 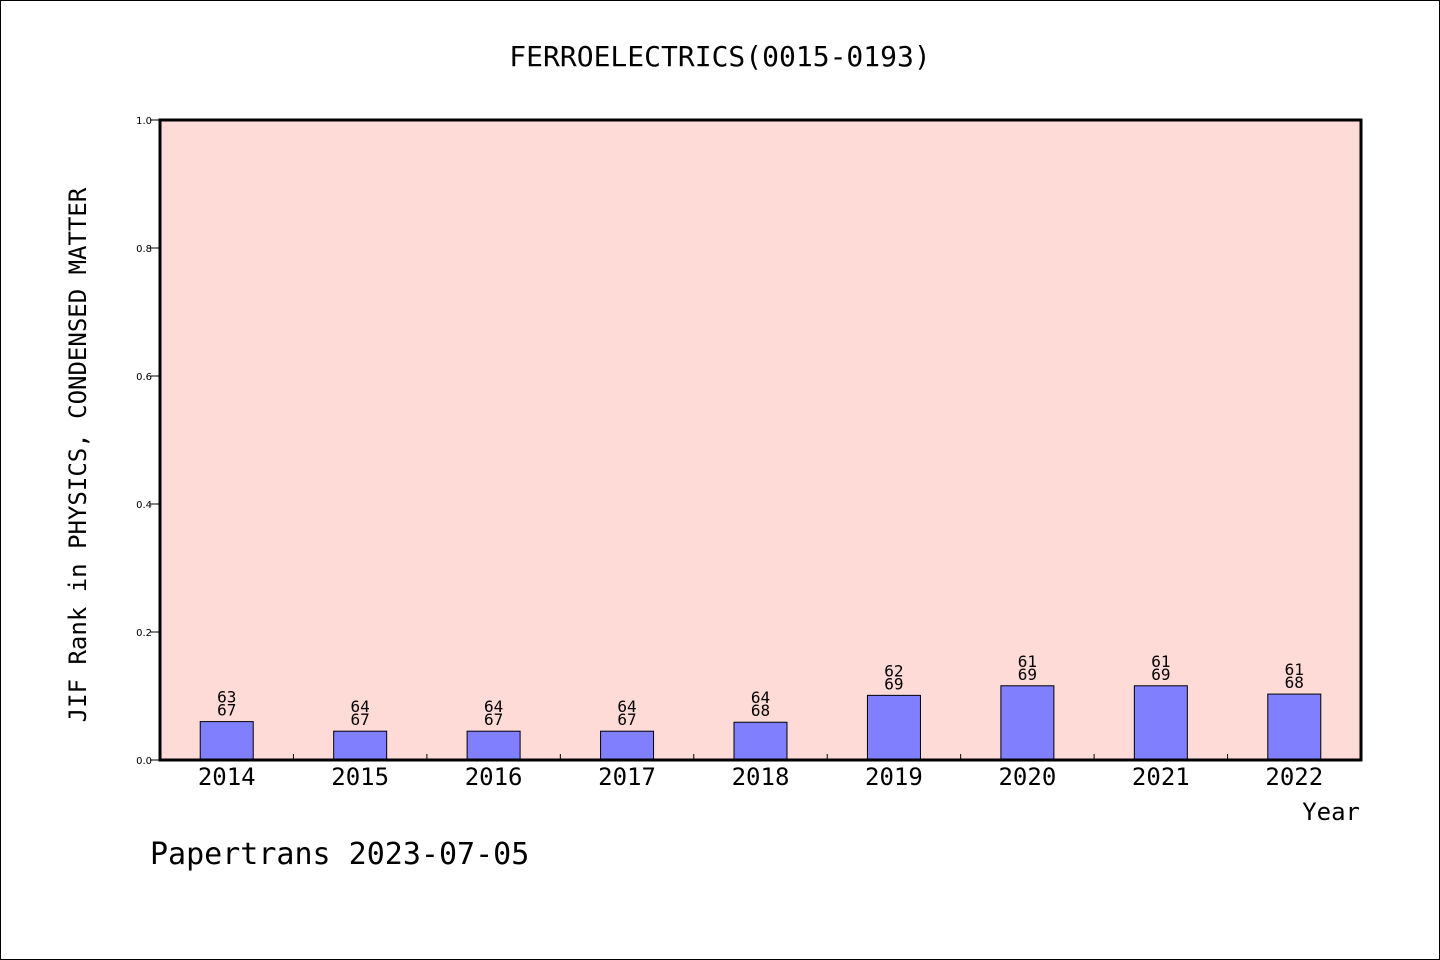 I want to click on bar-2014, so click(x=226, y=741).